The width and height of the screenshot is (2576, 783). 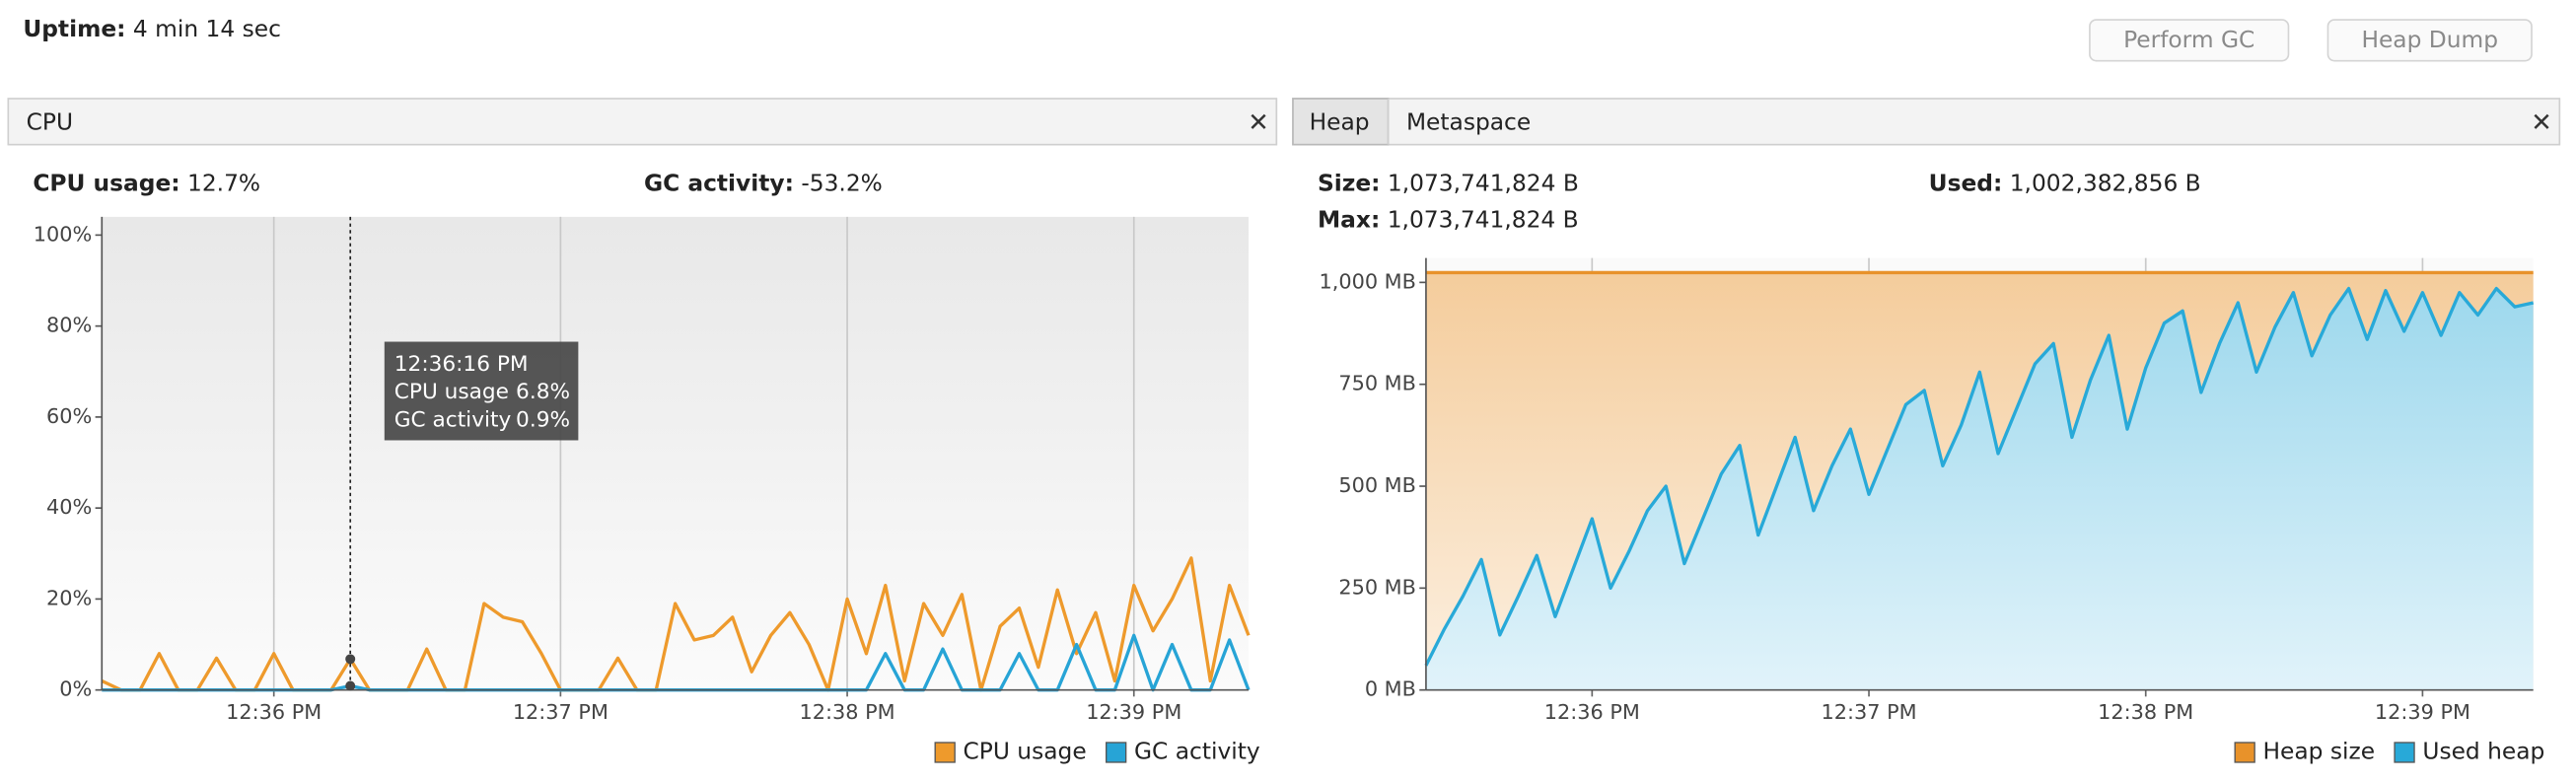 I want to click on uptime-value: 4 min 14 sec, so click(x=207, y=29).